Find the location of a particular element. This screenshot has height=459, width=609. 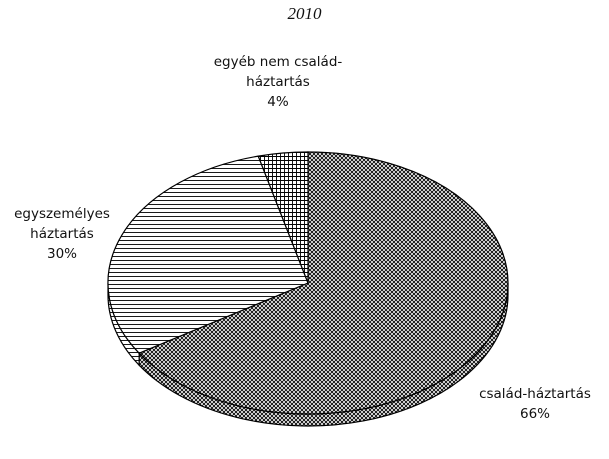

slice-value: 4% is located at coordinates (278, 102).